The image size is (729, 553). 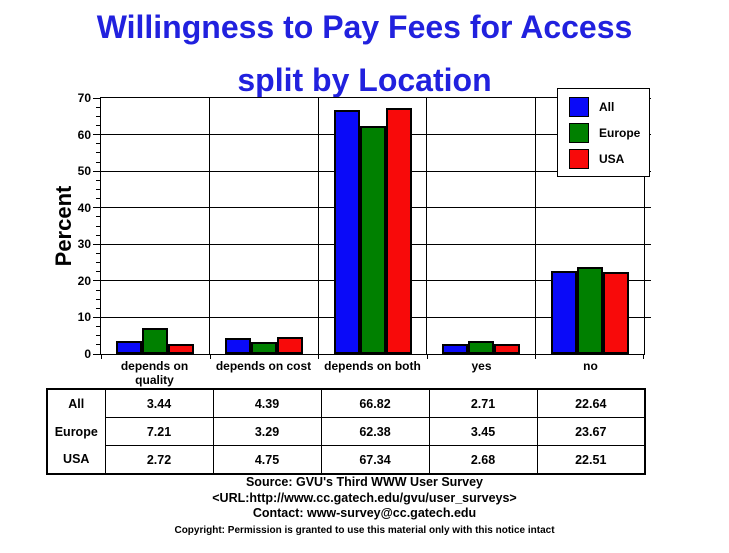 What do you see at coordinates (483, 403) in the screenshot?
I see `table-cell: 2.71` at bounding box center [483, 403].